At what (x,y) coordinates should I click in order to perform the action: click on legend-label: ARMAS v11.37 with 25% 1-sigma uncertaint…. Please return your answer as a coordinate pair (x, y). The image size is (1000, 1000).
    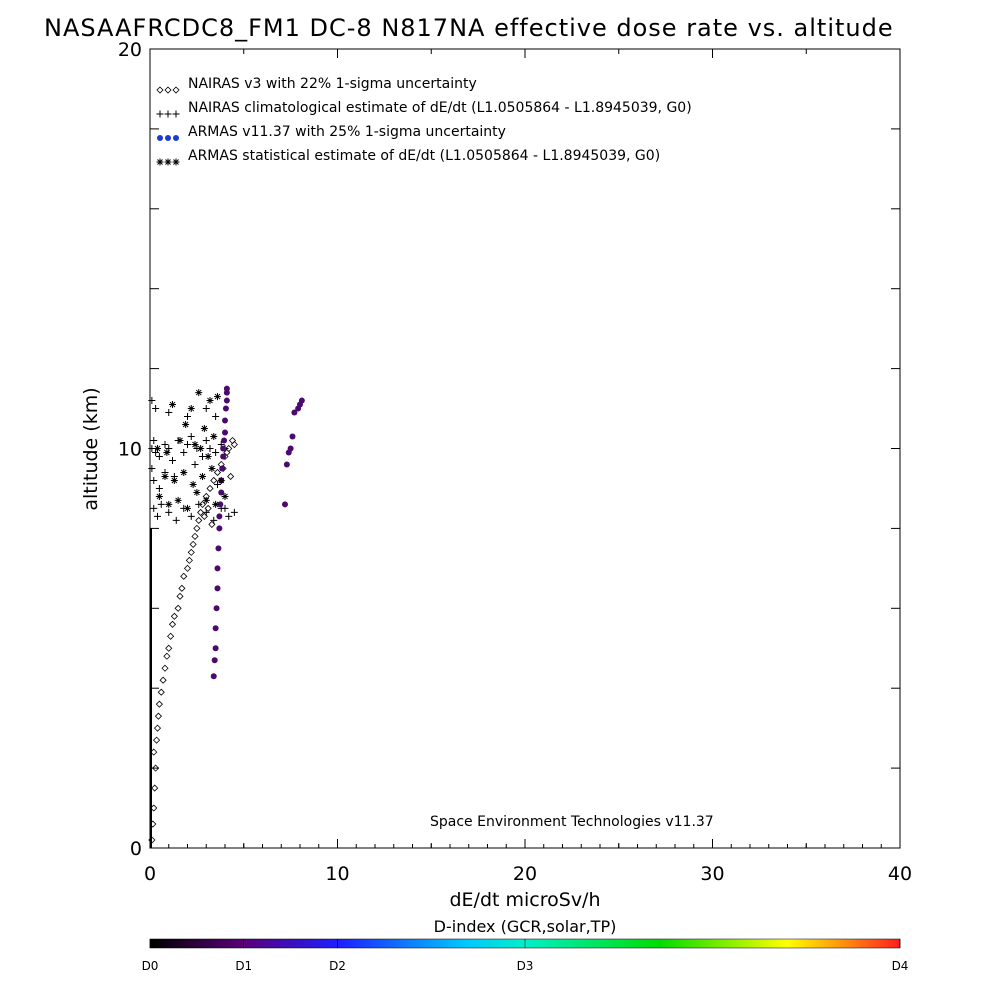
    Looking at the image, I should click on (347, 132).